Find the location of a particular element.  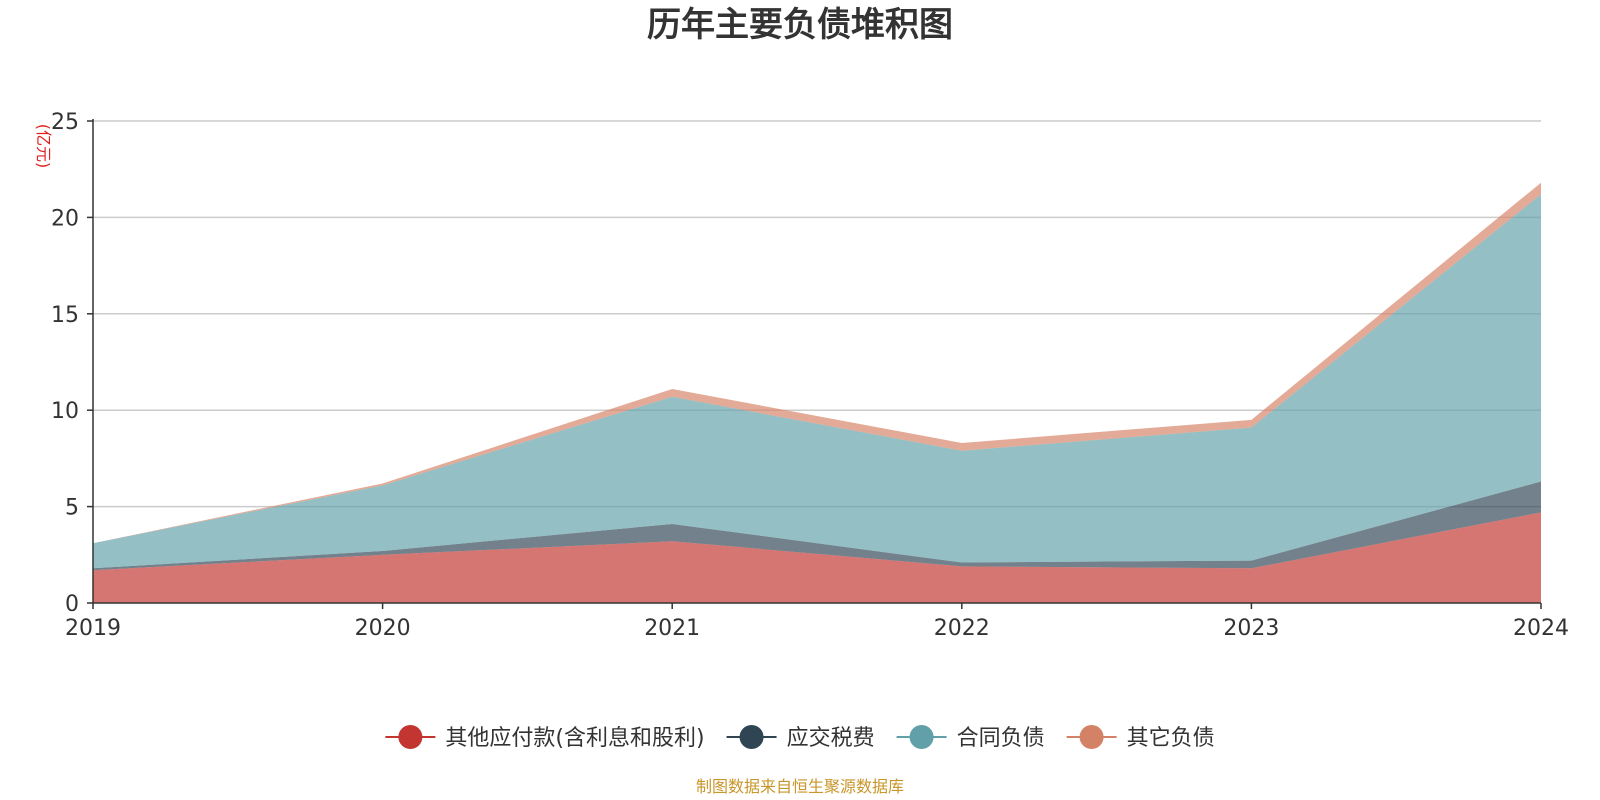

y-tick-label-15: 15 is located at coordinates (65, 315).